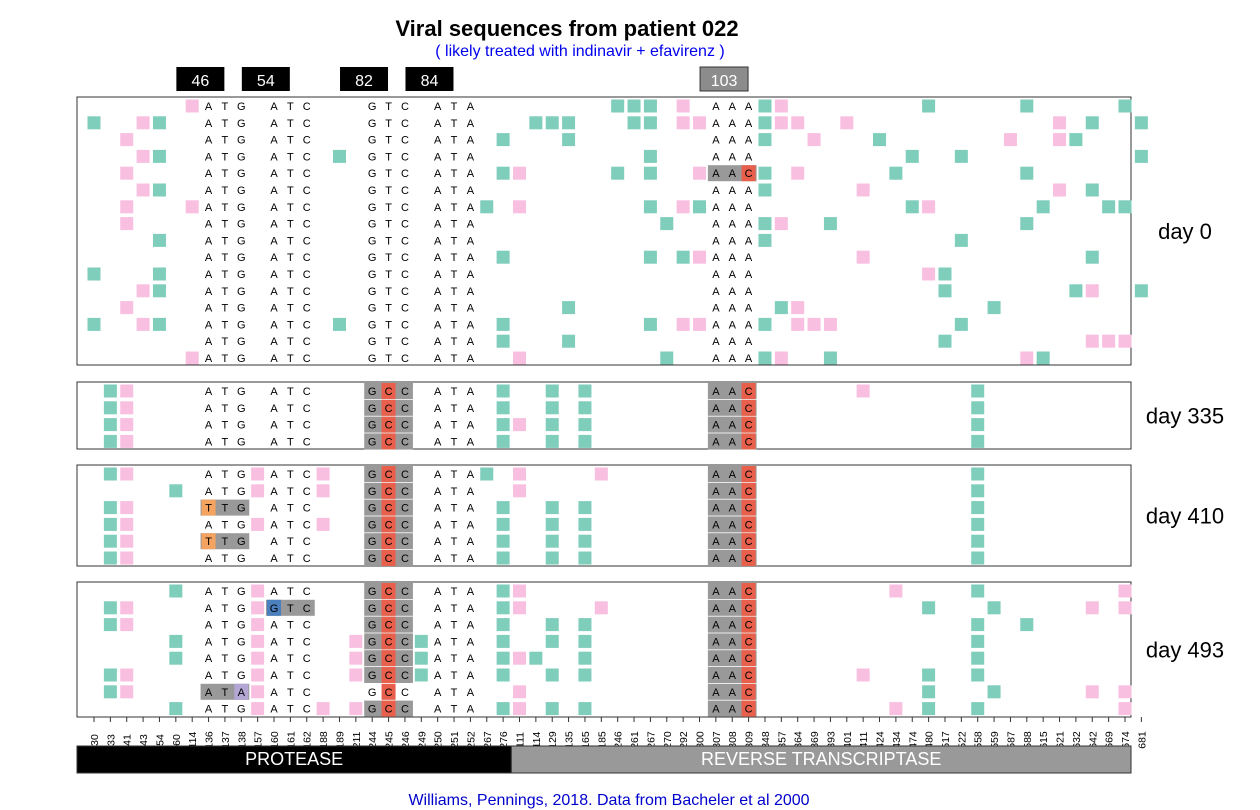 Image resolution: width=1260 pixels, height=810 pixels. I want to click on gene-segment, so click(294, 759).